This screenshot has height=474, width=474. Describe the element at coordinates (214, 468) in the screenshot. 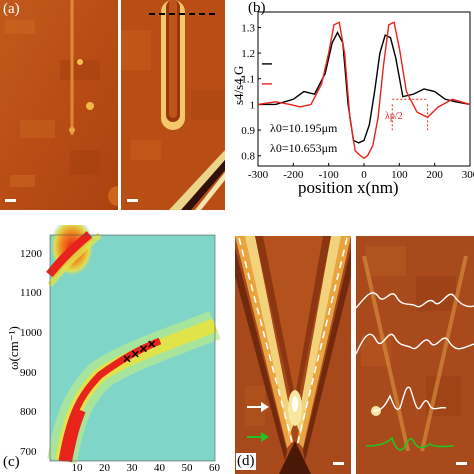

I see `c-x-tick-label: 60` at that location.